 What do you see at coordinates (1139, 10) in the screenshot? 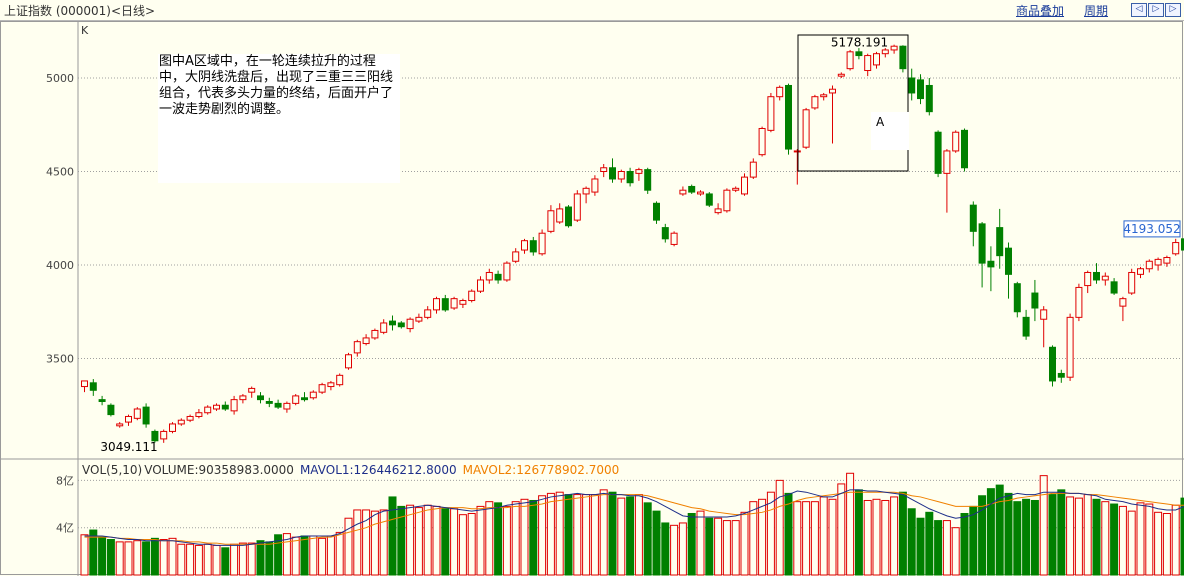
I see `scroll-left-button: ◁` at bounding box center [1139, 10].